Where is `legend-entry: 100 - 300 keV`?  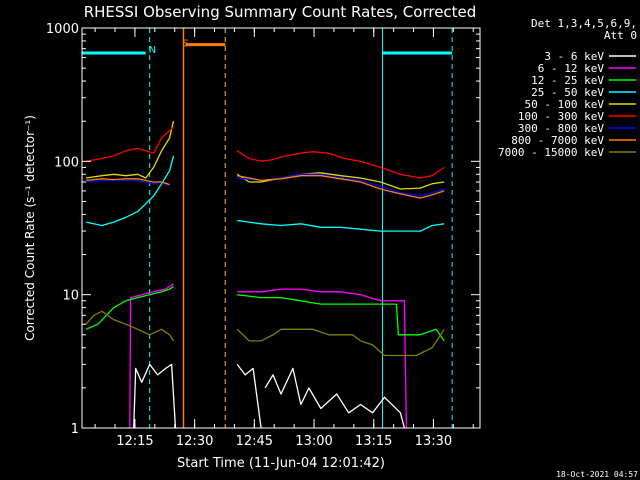 legend-entry: 100 - 300 keV is located at coordinates (561, 116).